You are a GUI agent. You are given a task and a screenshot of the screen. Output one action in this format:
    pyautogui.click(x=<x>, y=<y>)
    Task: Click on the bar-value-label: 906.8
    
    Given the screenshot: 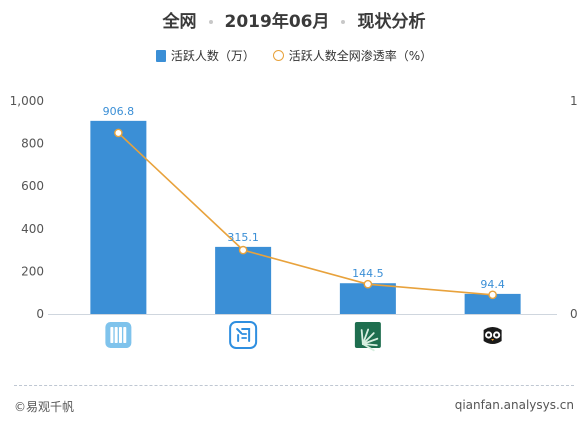 What is the action you would take?
    pyautogui.click(x=119, y=111)
    